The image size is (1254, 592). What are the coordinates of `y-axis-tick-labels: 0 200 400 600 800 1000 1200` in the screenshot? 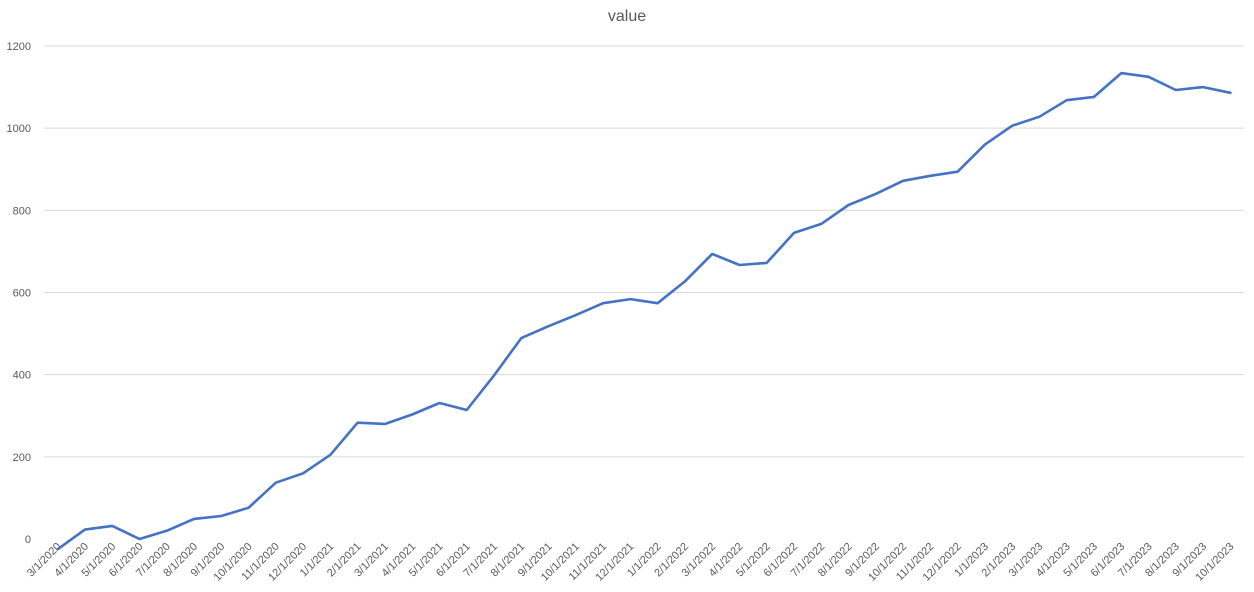 It's located at (19, 293).